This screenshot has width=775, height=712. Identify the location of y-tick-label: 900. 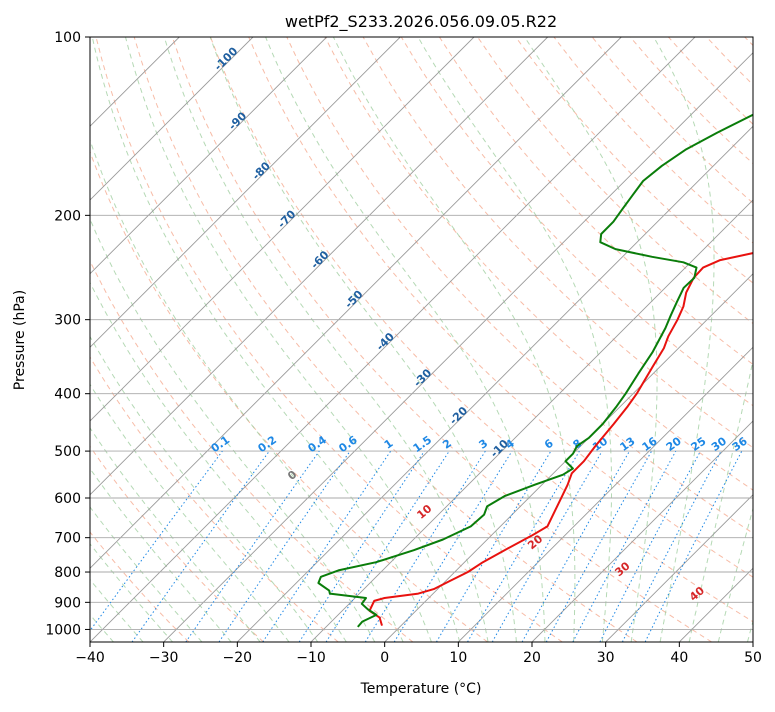
(67, 603).